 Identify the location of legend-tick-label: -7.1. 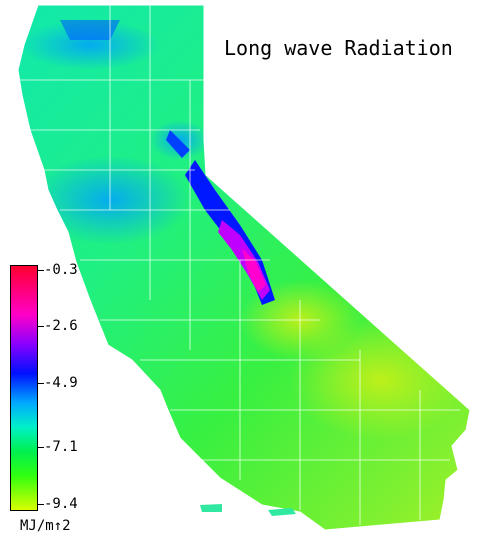
(61, 447).